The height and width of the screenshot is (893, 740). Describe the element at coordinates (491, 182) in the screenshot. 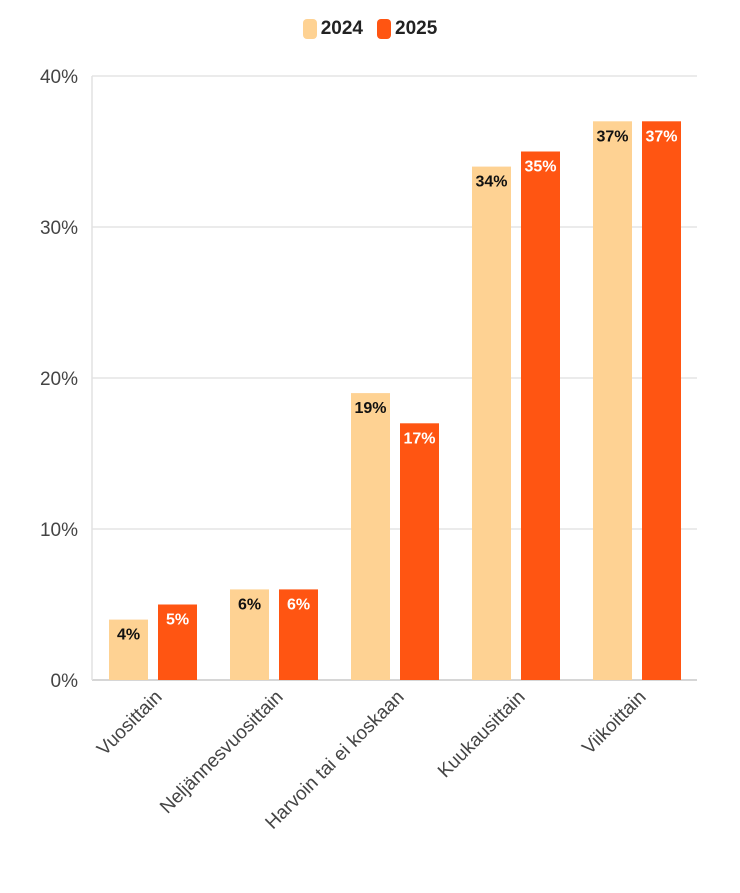

I see `data-label: 34%` at that location.